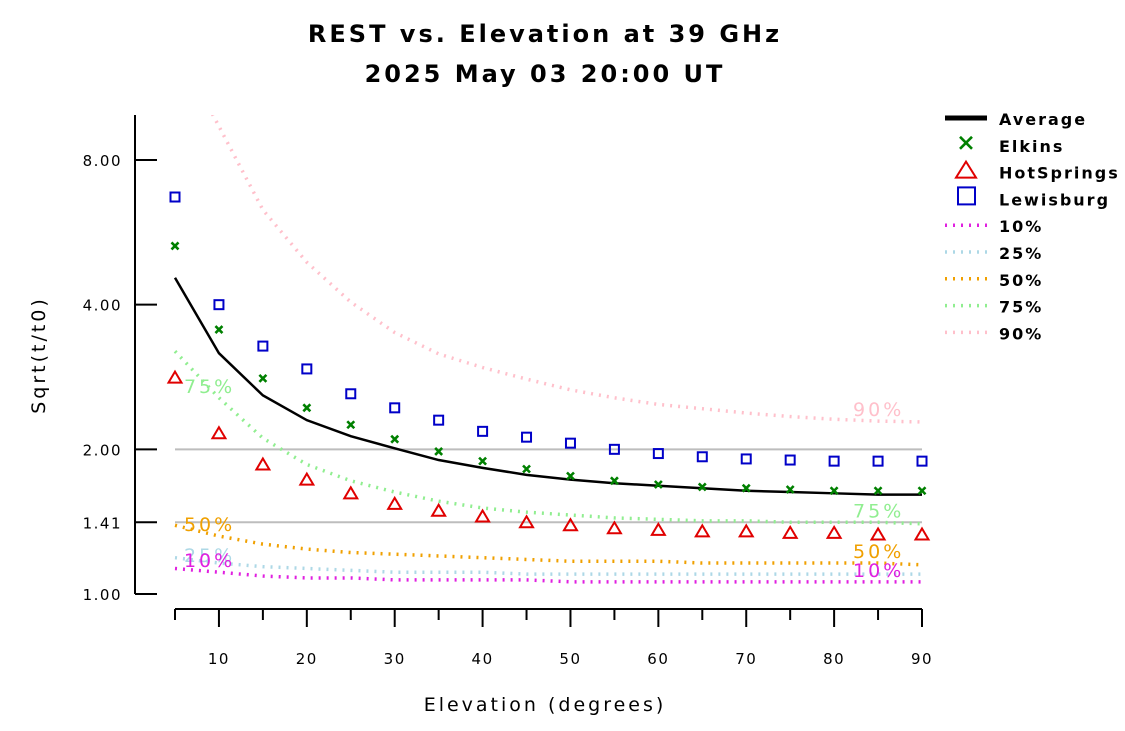  I want to click on legend-label-hotsprings: HotSprings, so click(1059, 173).